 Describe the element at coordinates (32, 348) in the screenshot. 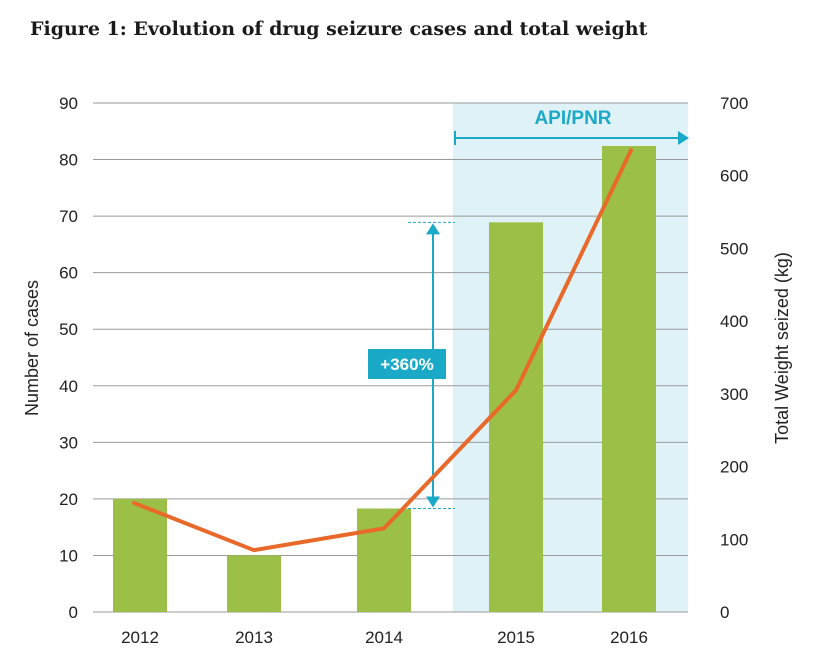

I see `y-axis-label-left: Number of cases` at that location.